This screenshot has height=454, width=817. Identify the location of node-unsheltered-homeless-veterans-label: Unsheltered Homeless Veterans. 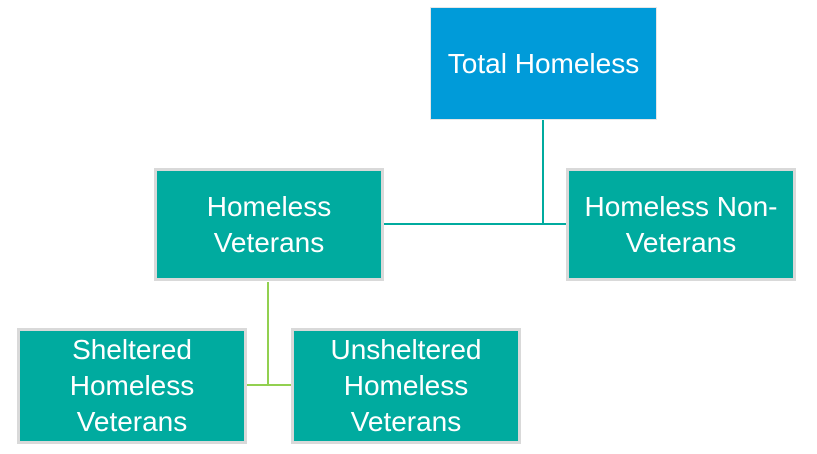
(406, 385).